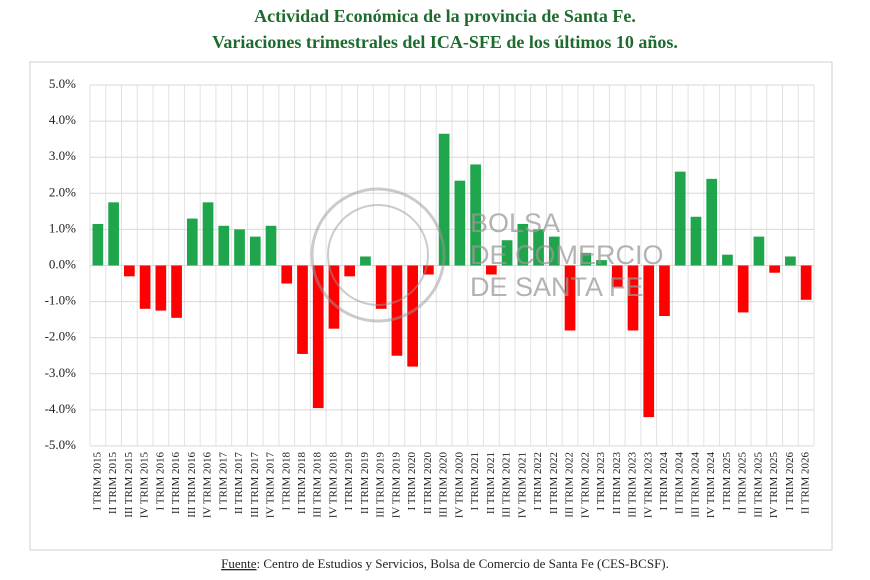  Describe the element at coordinates (475, 481) in the screenshot. I see `x-tick-label: I TRIM 2021` at that location.